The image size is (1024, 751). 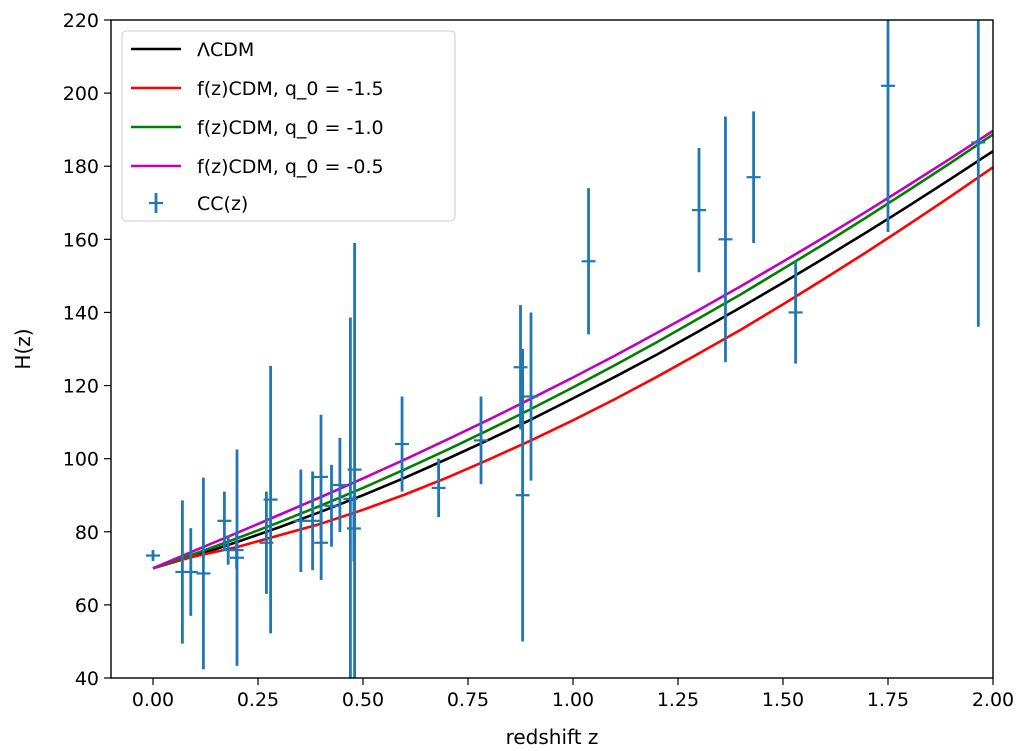 What do you see at coordinates (87, 606) in the screenshot?
I see `y-tick-label: 60` at bounding box center [87, 606].